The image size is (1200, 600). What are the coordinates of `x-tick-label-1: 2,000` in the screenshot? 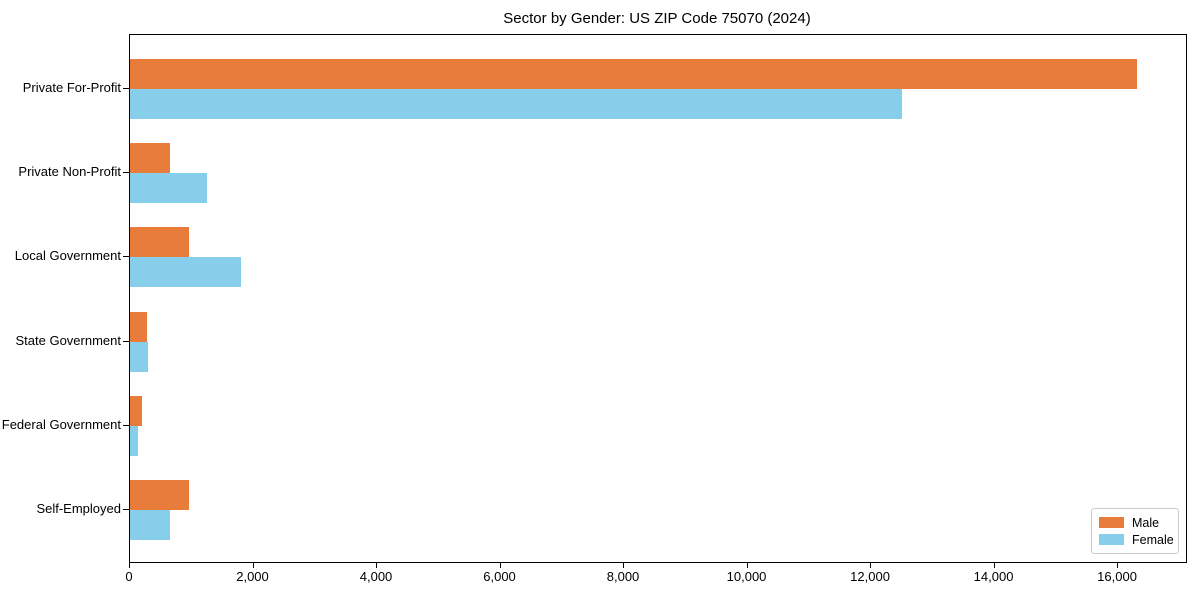 It's located at (252, 576).